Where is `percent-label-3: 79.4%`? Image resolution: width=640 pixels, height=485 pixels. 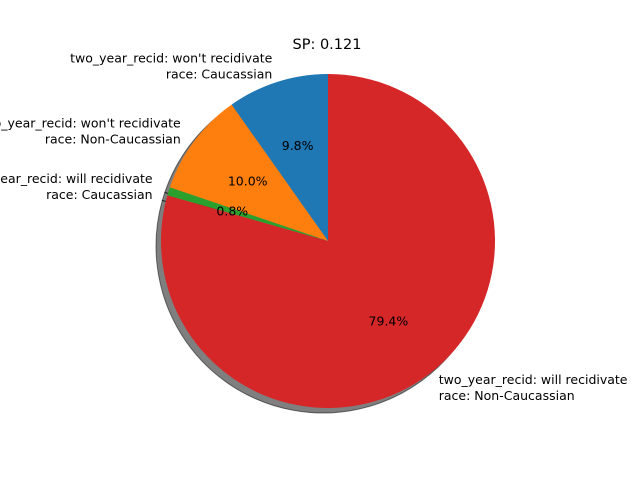
percent-label-3: 79.4% is located at coordinates (389, 320).